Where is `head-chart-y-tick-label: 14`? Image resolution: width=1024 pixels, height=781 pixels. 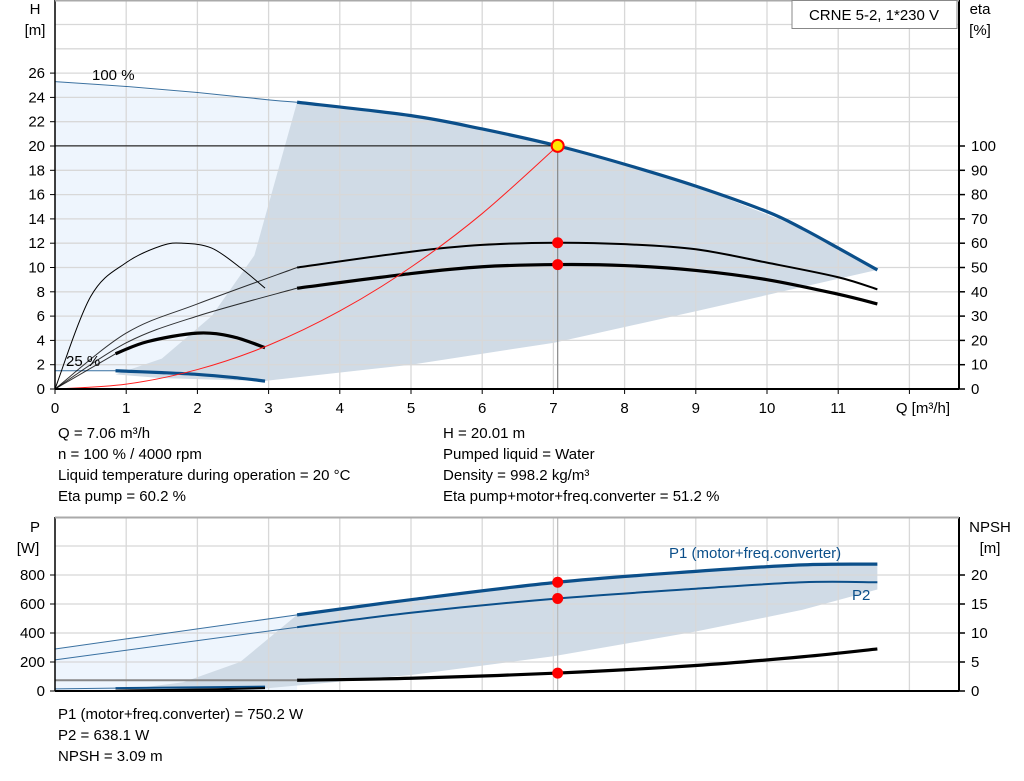 head-chart-y-tick-label: 14 is located at coordinates (36, 219).